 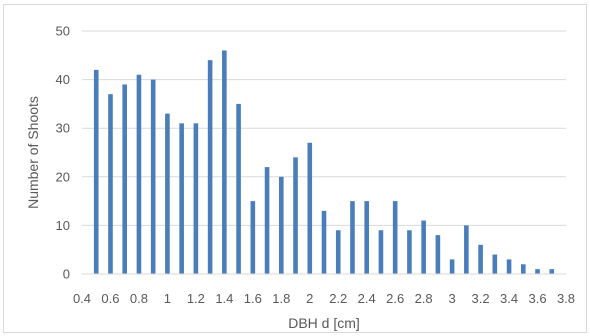 What do you see at coordinates (395, 298) in the screenshot?
I see `x-tick-label: 2.6` at bounding box center [395, 298].